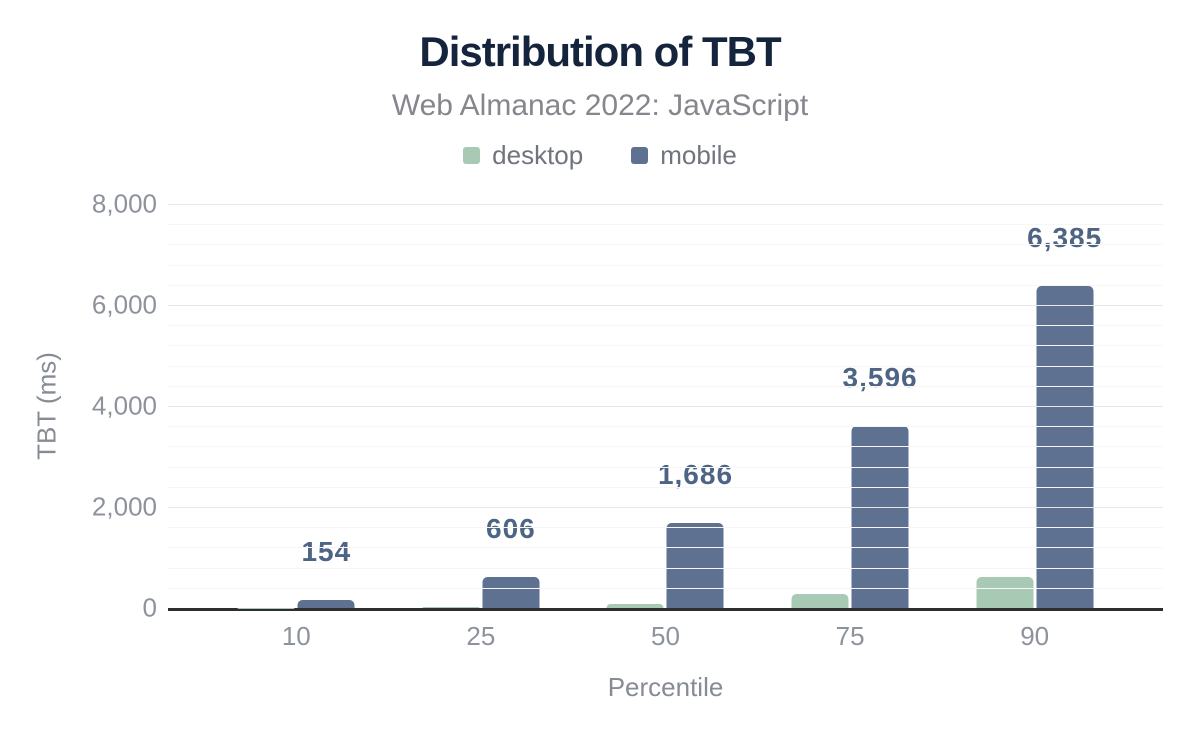 The height and width of the screenshot is (742, 1200). I want to click on chart-title: Distribution of TBT, so click(600, 51).